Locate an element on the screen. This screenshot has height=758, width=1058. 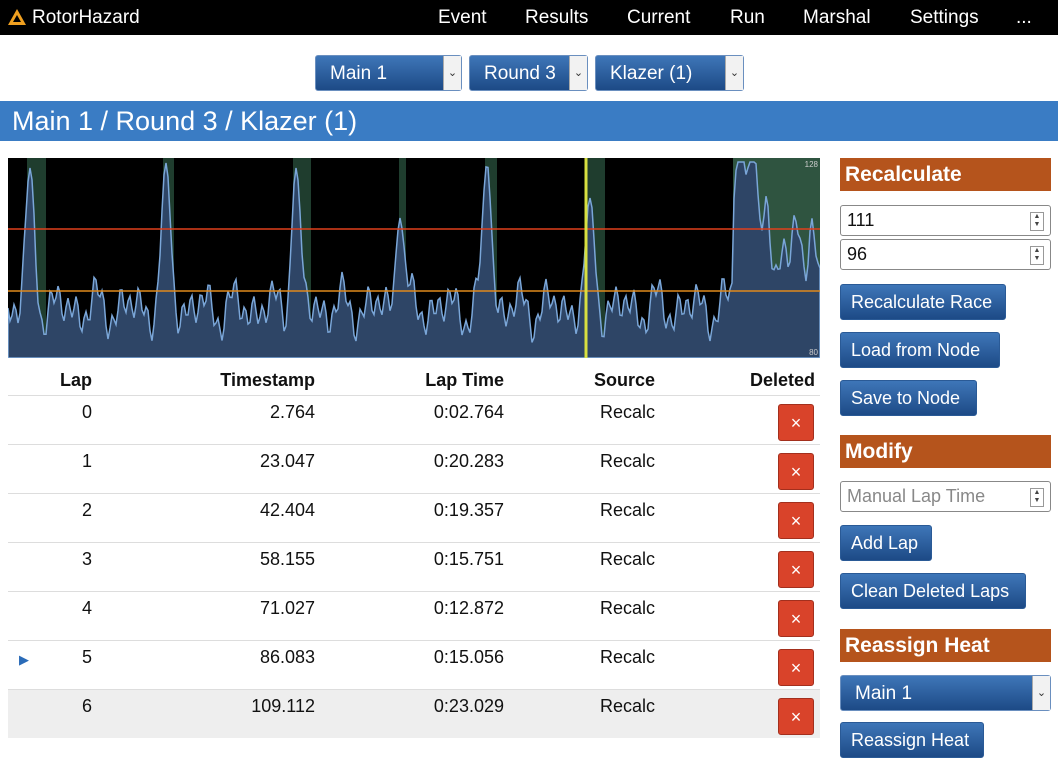
nav-item: Current is located at coordinates (659, 17).